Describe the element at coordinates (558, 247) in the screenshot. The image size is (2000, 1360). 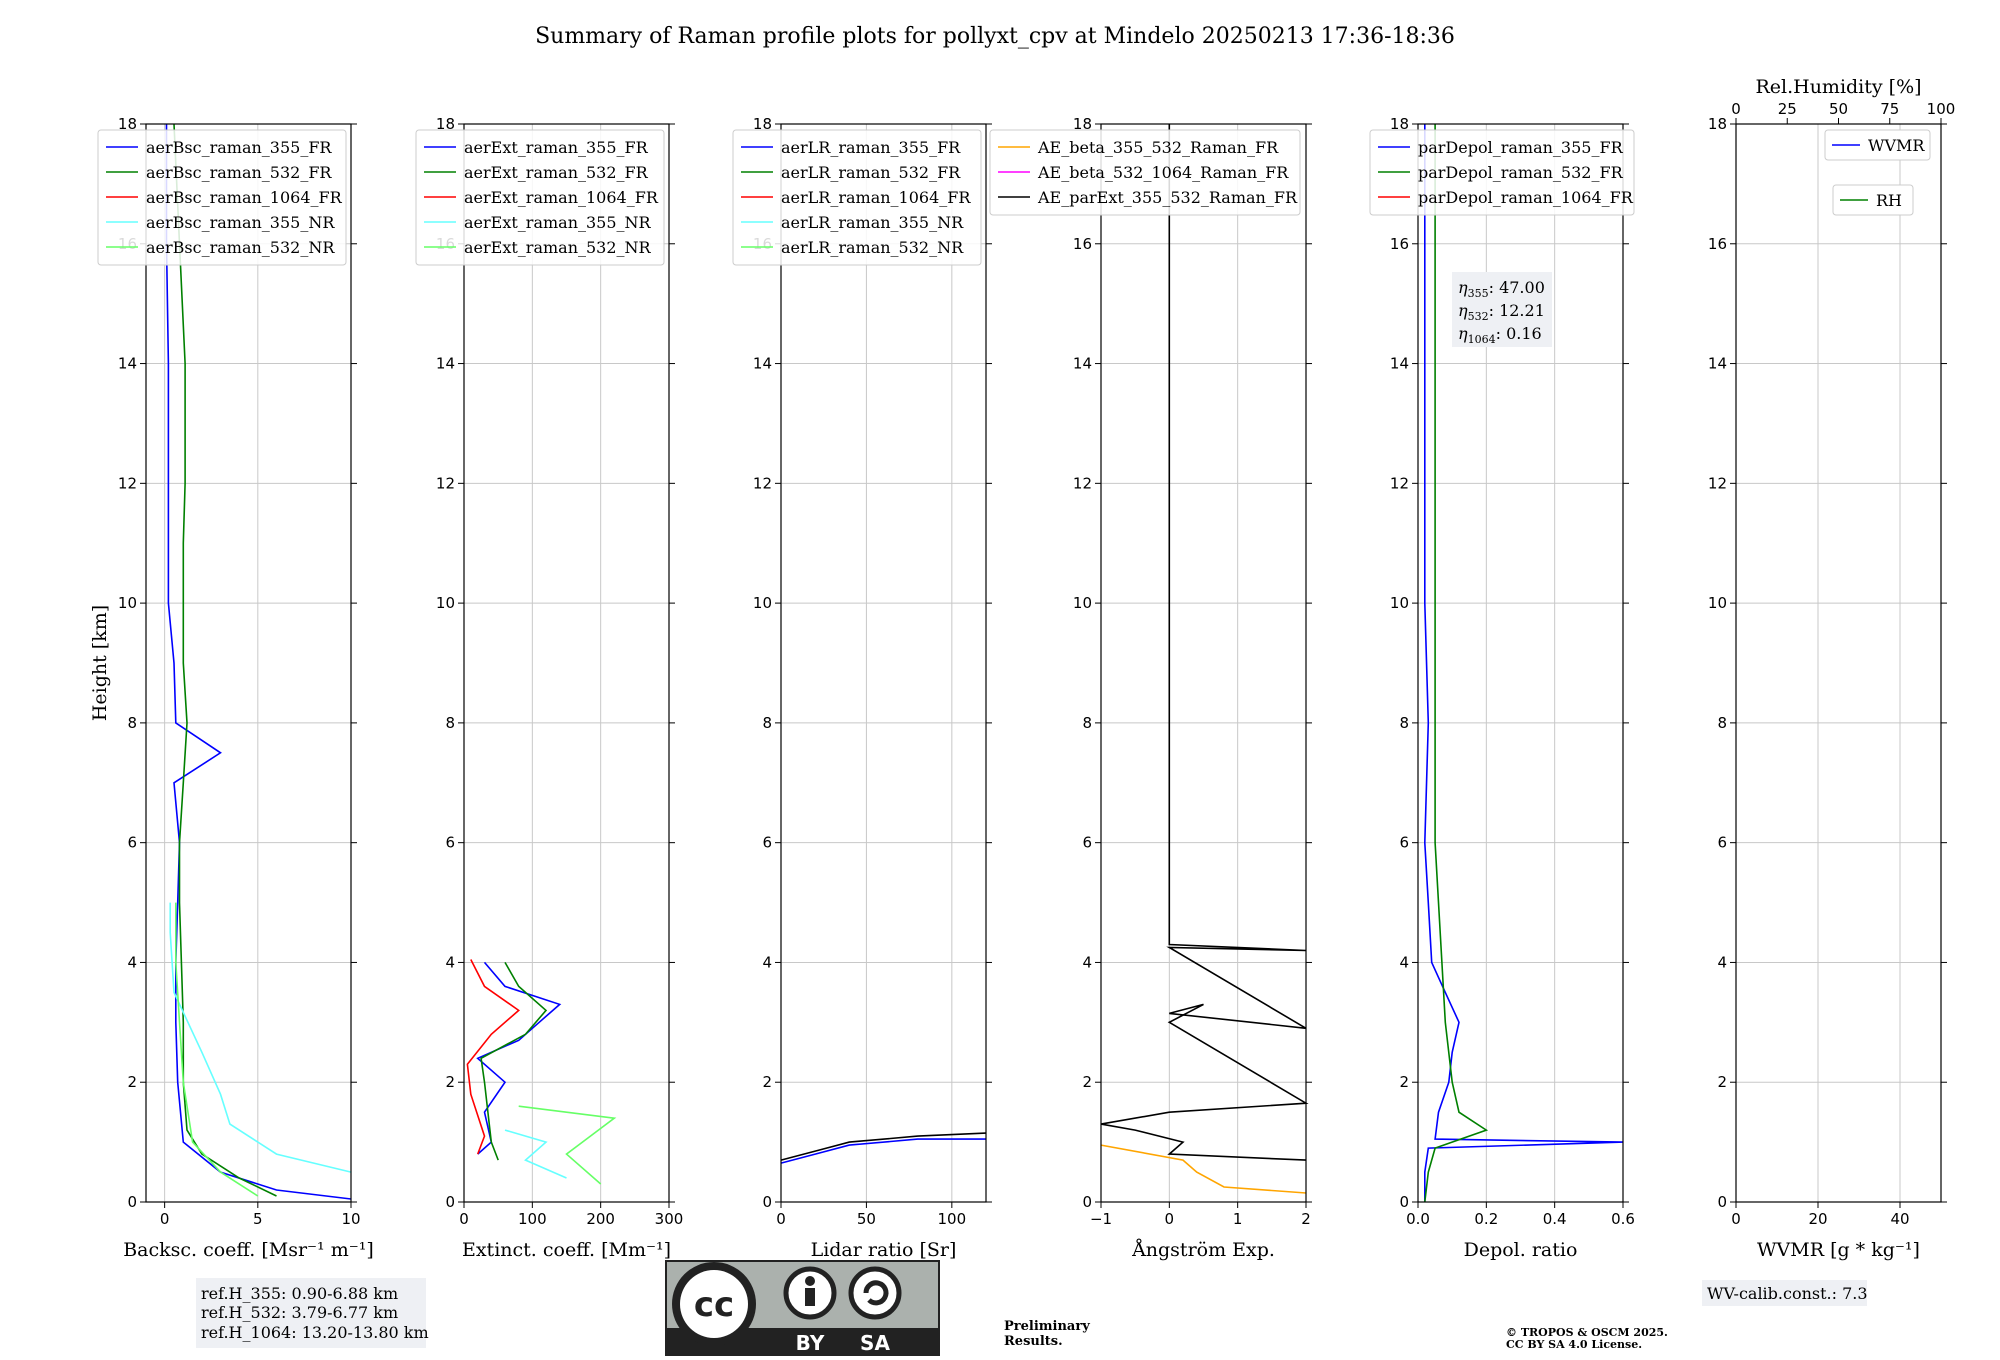
I see `legend-label-4: aerExt_raman_532_NR` at that location.